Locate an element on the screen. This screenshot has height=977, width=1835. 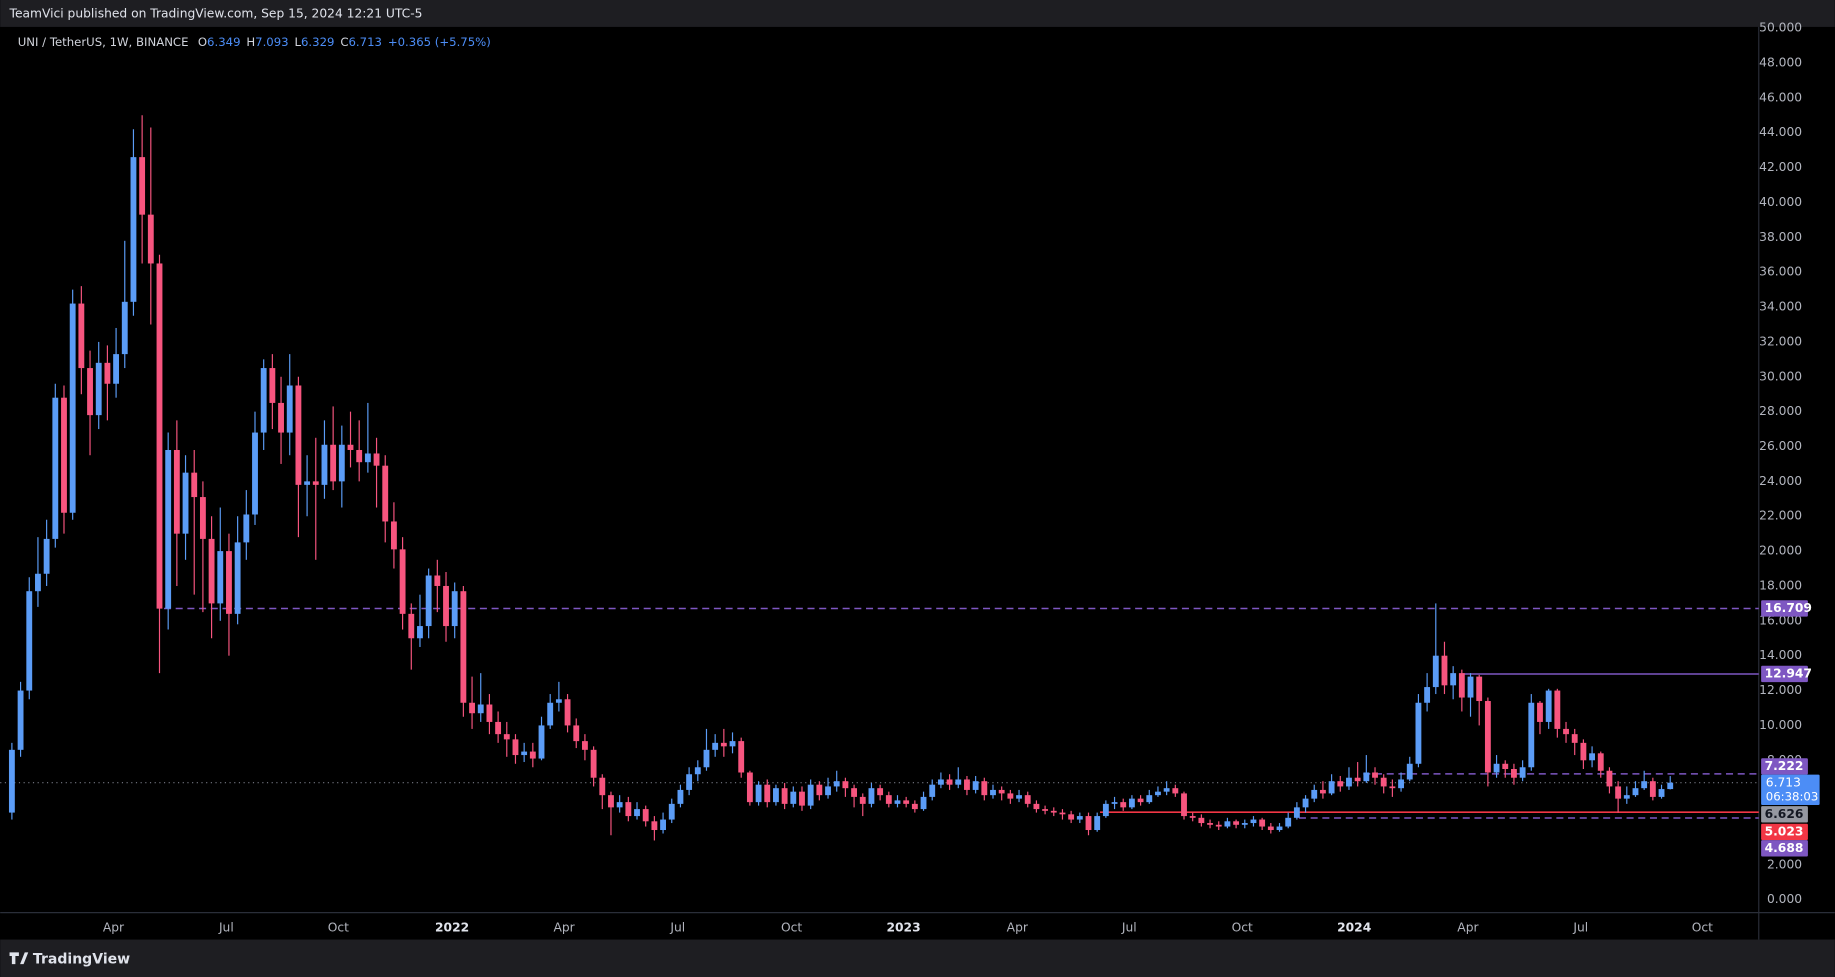
y-tick-label: 42.000 is located at coordinates (1780, 167).